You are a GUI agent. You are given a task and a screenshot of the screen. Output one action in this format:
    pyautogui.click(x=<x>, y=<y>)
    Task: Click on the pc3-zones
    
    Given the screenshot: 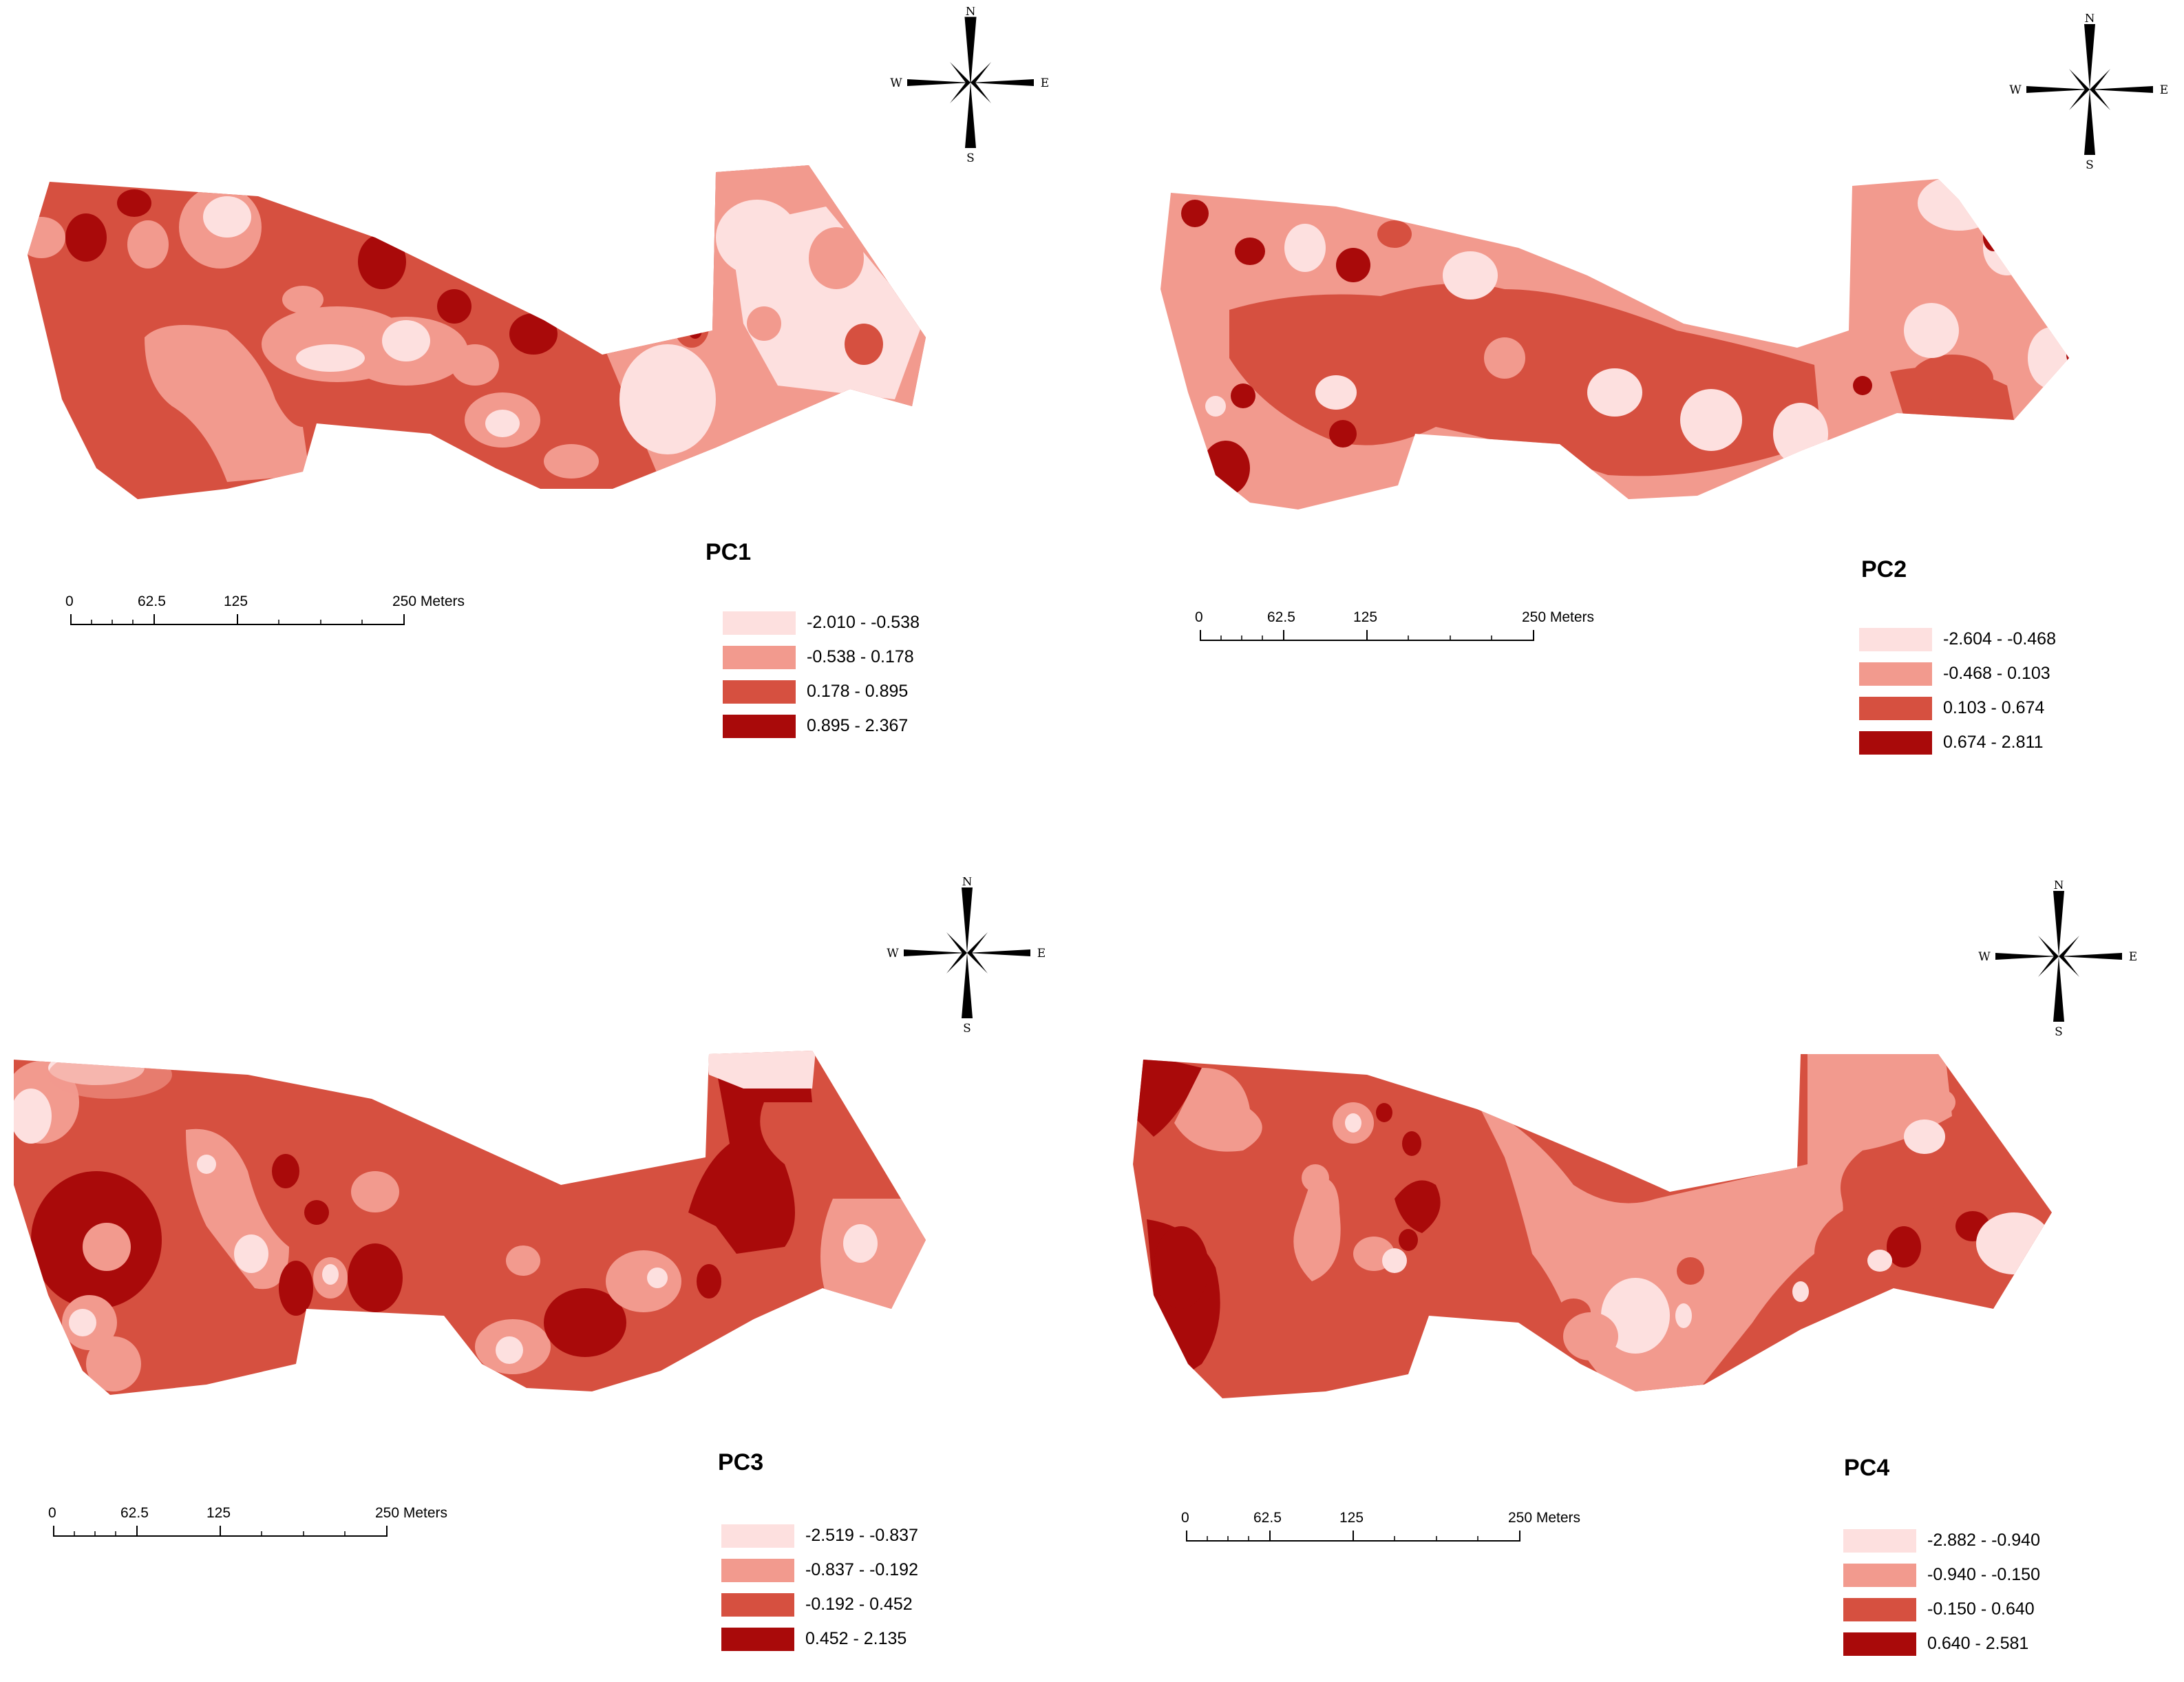 What is the action you would take?
    pyautogui.click(x=470, y=1223)
    